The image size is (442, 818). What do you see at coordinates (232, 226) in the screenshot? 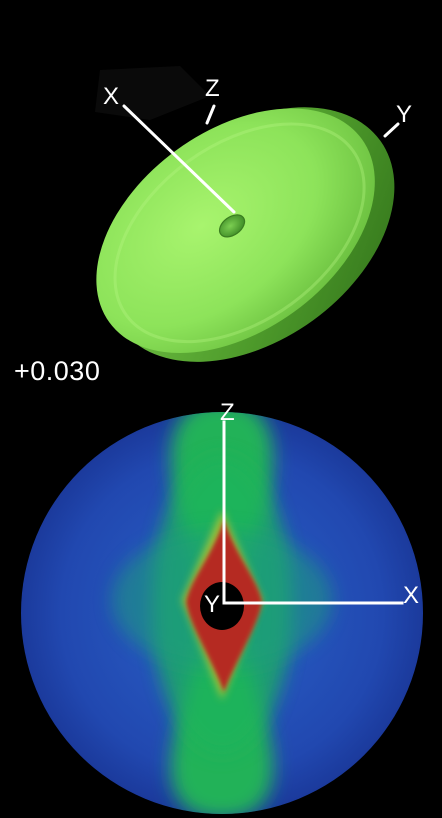
I see `disk-dimple` at bounding box center [232, 226].